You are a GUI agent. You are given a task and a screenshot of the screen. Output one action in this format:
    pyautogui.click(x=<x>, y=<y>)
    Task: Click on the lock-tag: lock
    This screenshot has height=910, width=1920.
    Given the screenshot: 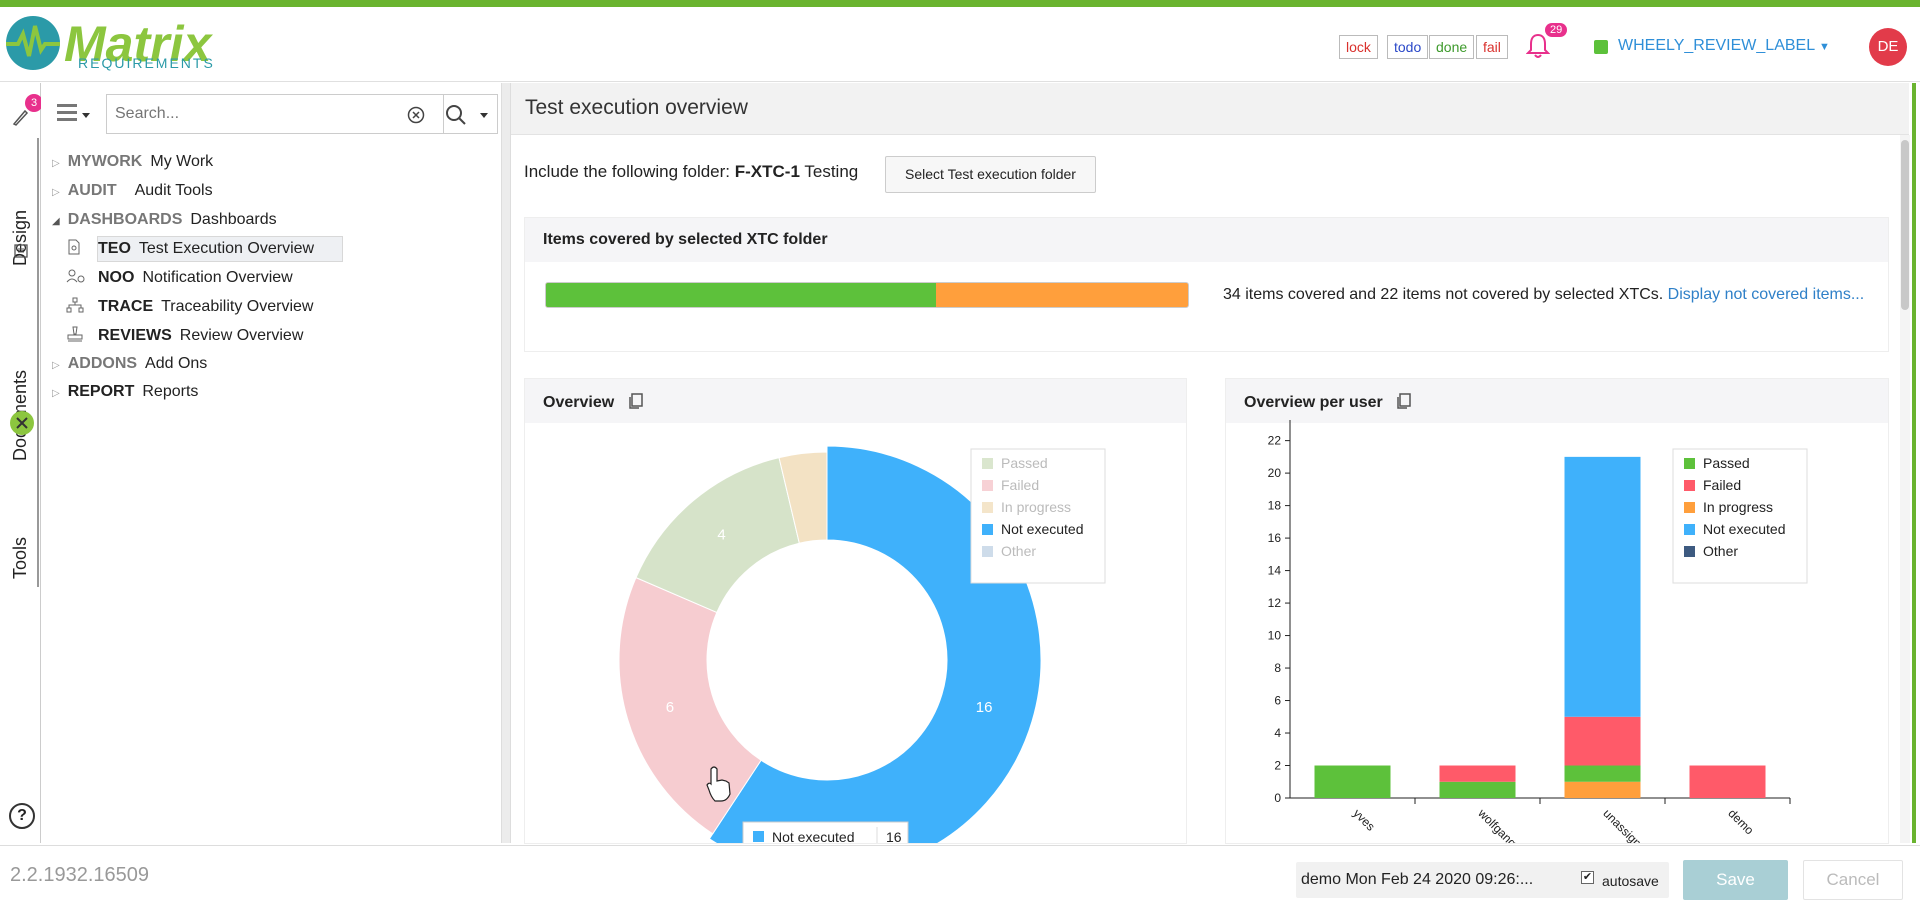 What is the action you would take?
    pyautogui.click(x=1358, y=47)
    